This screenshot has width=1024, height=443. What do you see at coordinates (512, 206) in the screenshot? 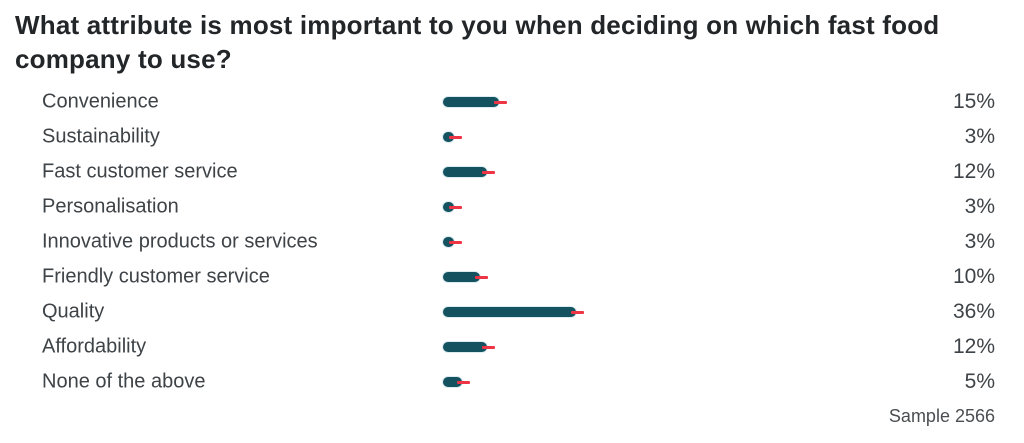
I see `chart-row: Personalisation 3%` at bounding box center [512, 206].